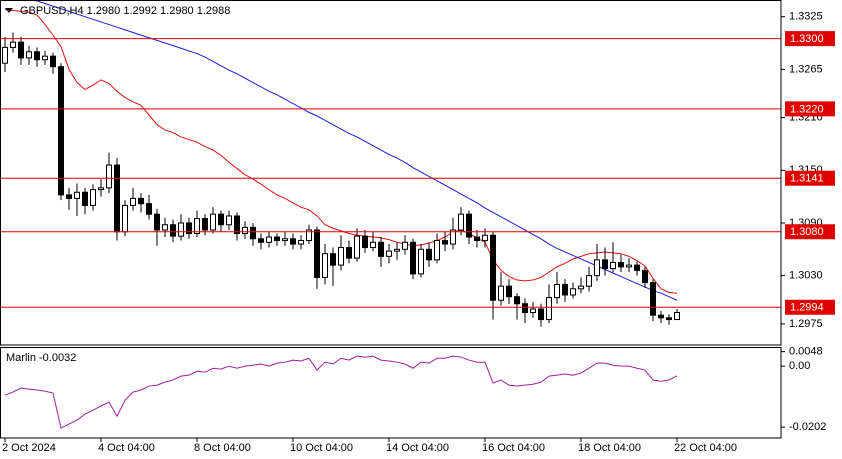 Image resolution: width=842 pixels, height=459 pixels. I want to click on y-tick-label: 0.00, so click(799, 366).